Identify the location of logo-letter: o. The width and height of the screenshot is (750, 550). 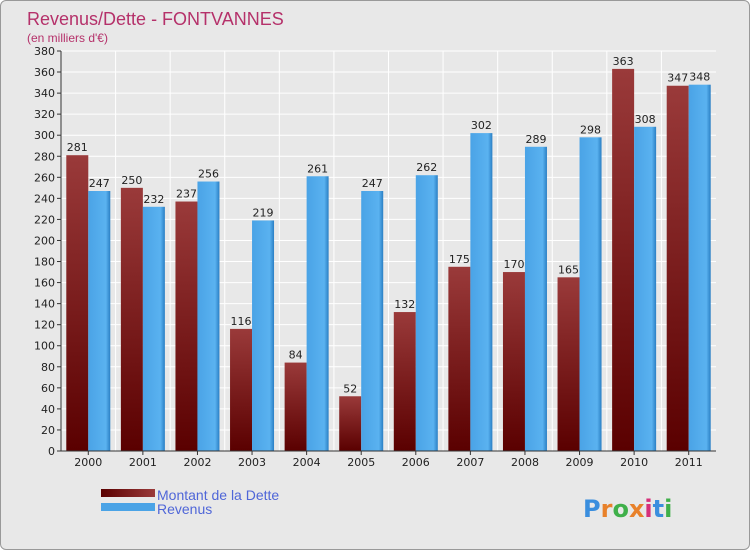
(620, 509).